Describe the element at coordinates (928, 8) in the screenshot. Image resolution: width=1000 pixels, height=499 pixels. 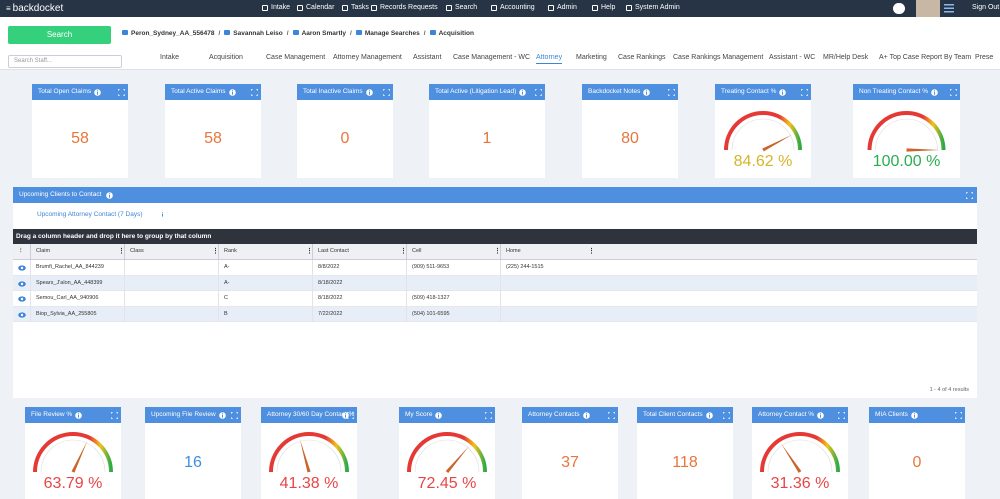
I see `avatar` at that location.